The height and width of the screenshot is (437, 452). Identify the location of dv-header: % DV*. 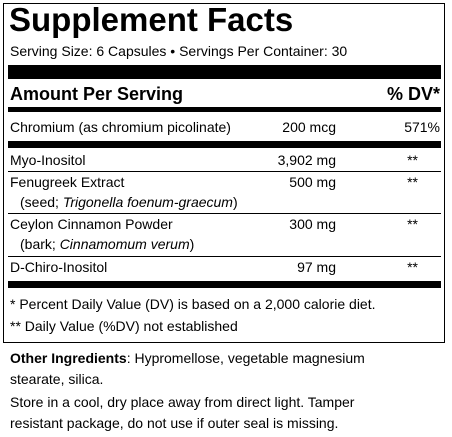
(413, 94).